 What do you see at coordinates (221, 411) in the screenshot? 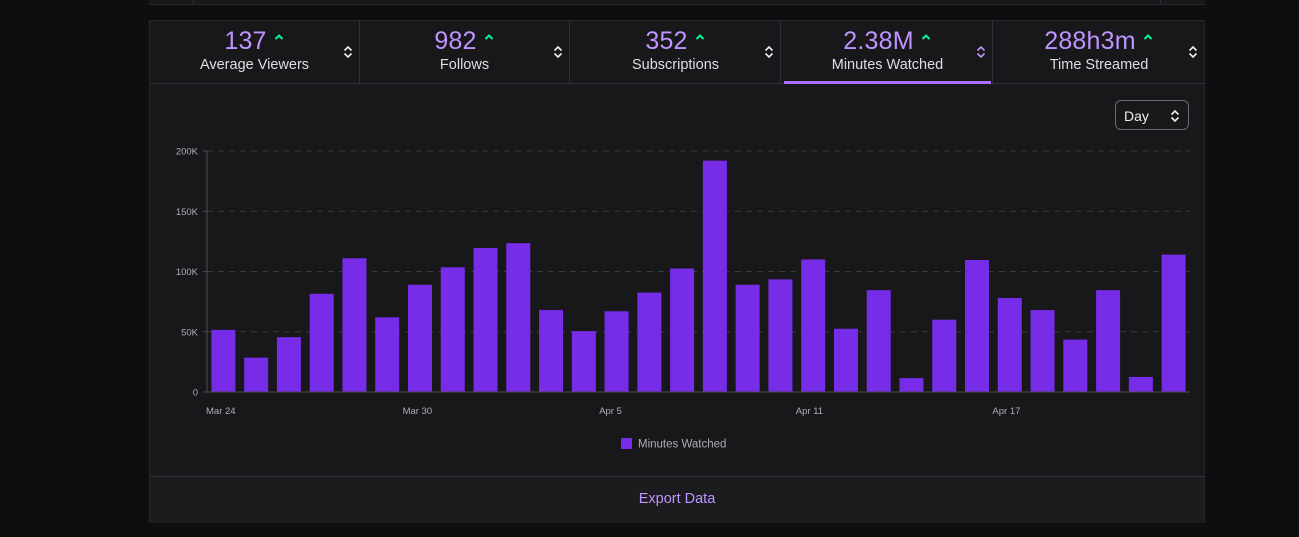
I see `x-tick-label: Mar 24` at bounding box center [221, 411].